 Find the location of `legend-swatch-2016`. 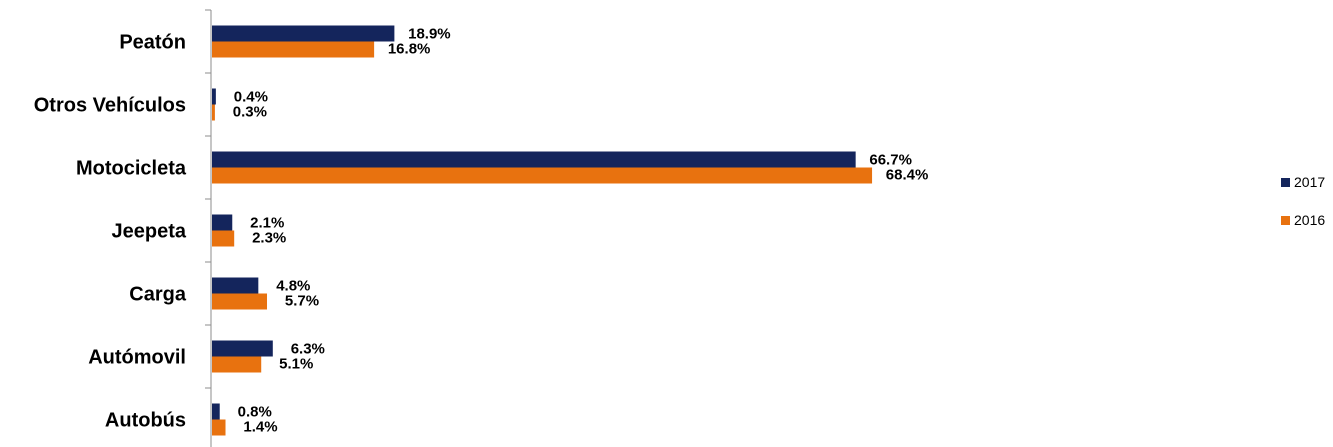

legend-swatch-2016 is located at coordinates (1285, 220).